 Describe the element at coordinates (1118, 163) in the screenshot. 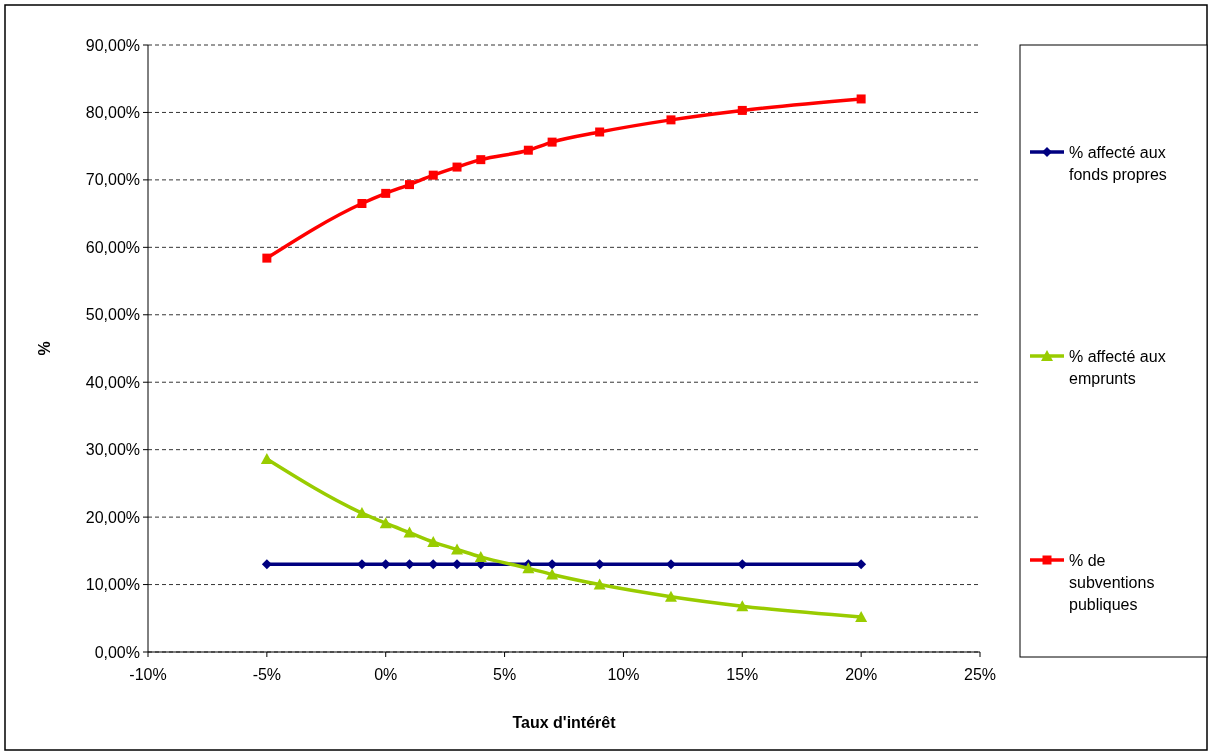

I see `legend-label: % affecté aux fonds propres` at that location.